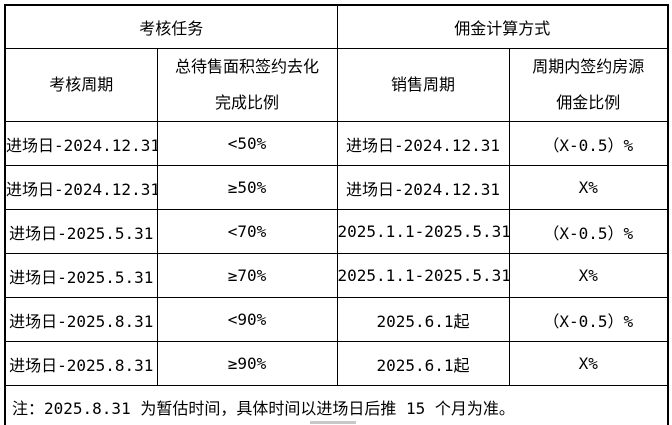 This screenshot has height=425, width=672. Describe the element at coordinates (333, 422) in the screenshot. I see `scrollbar-thumb-artifact` at that location.